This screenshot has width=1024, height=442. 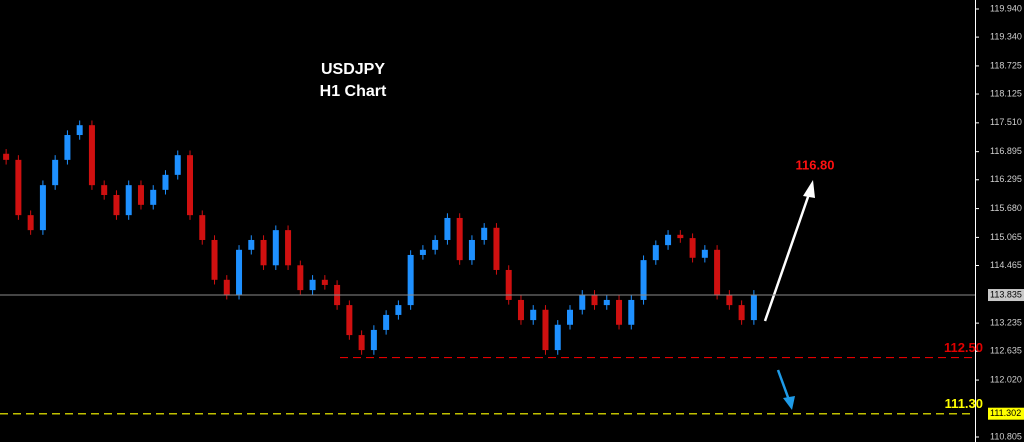 What do you see at coordinates (964, 403) in the screenshot?
I see `level-label: 111.30` at bounding box center [964, 403].